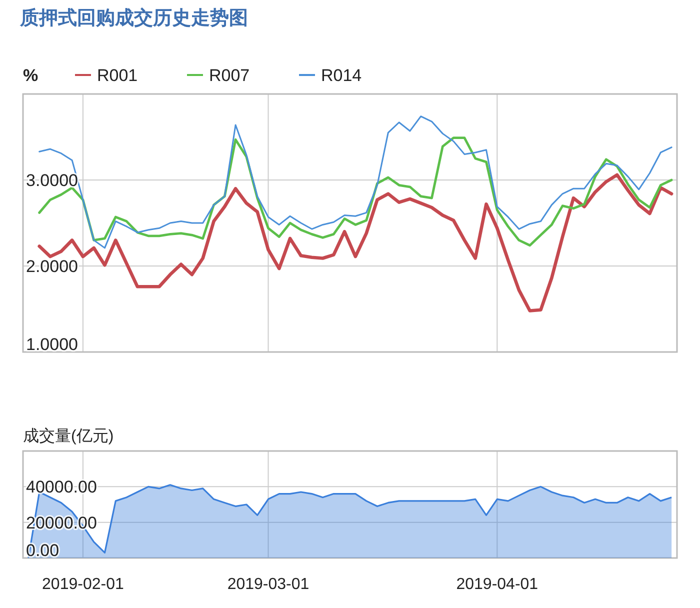  I want to click on legend-label: R007, so click(229, 75).